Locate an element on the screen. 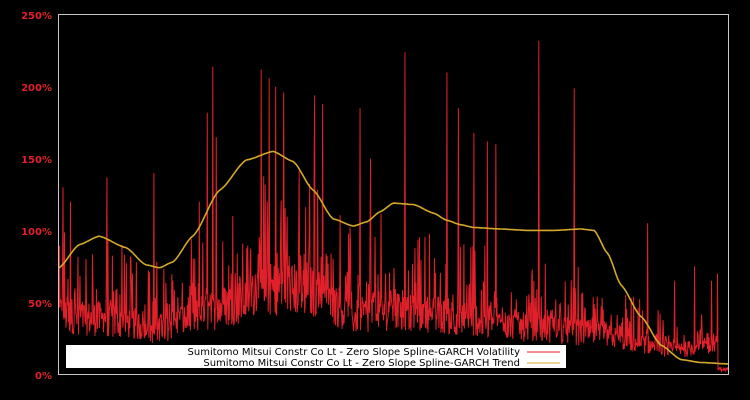 Image resolution: width=750 pixels, height=400 pixels. y-tick-label: 150% is located at coordinates (36, 160).